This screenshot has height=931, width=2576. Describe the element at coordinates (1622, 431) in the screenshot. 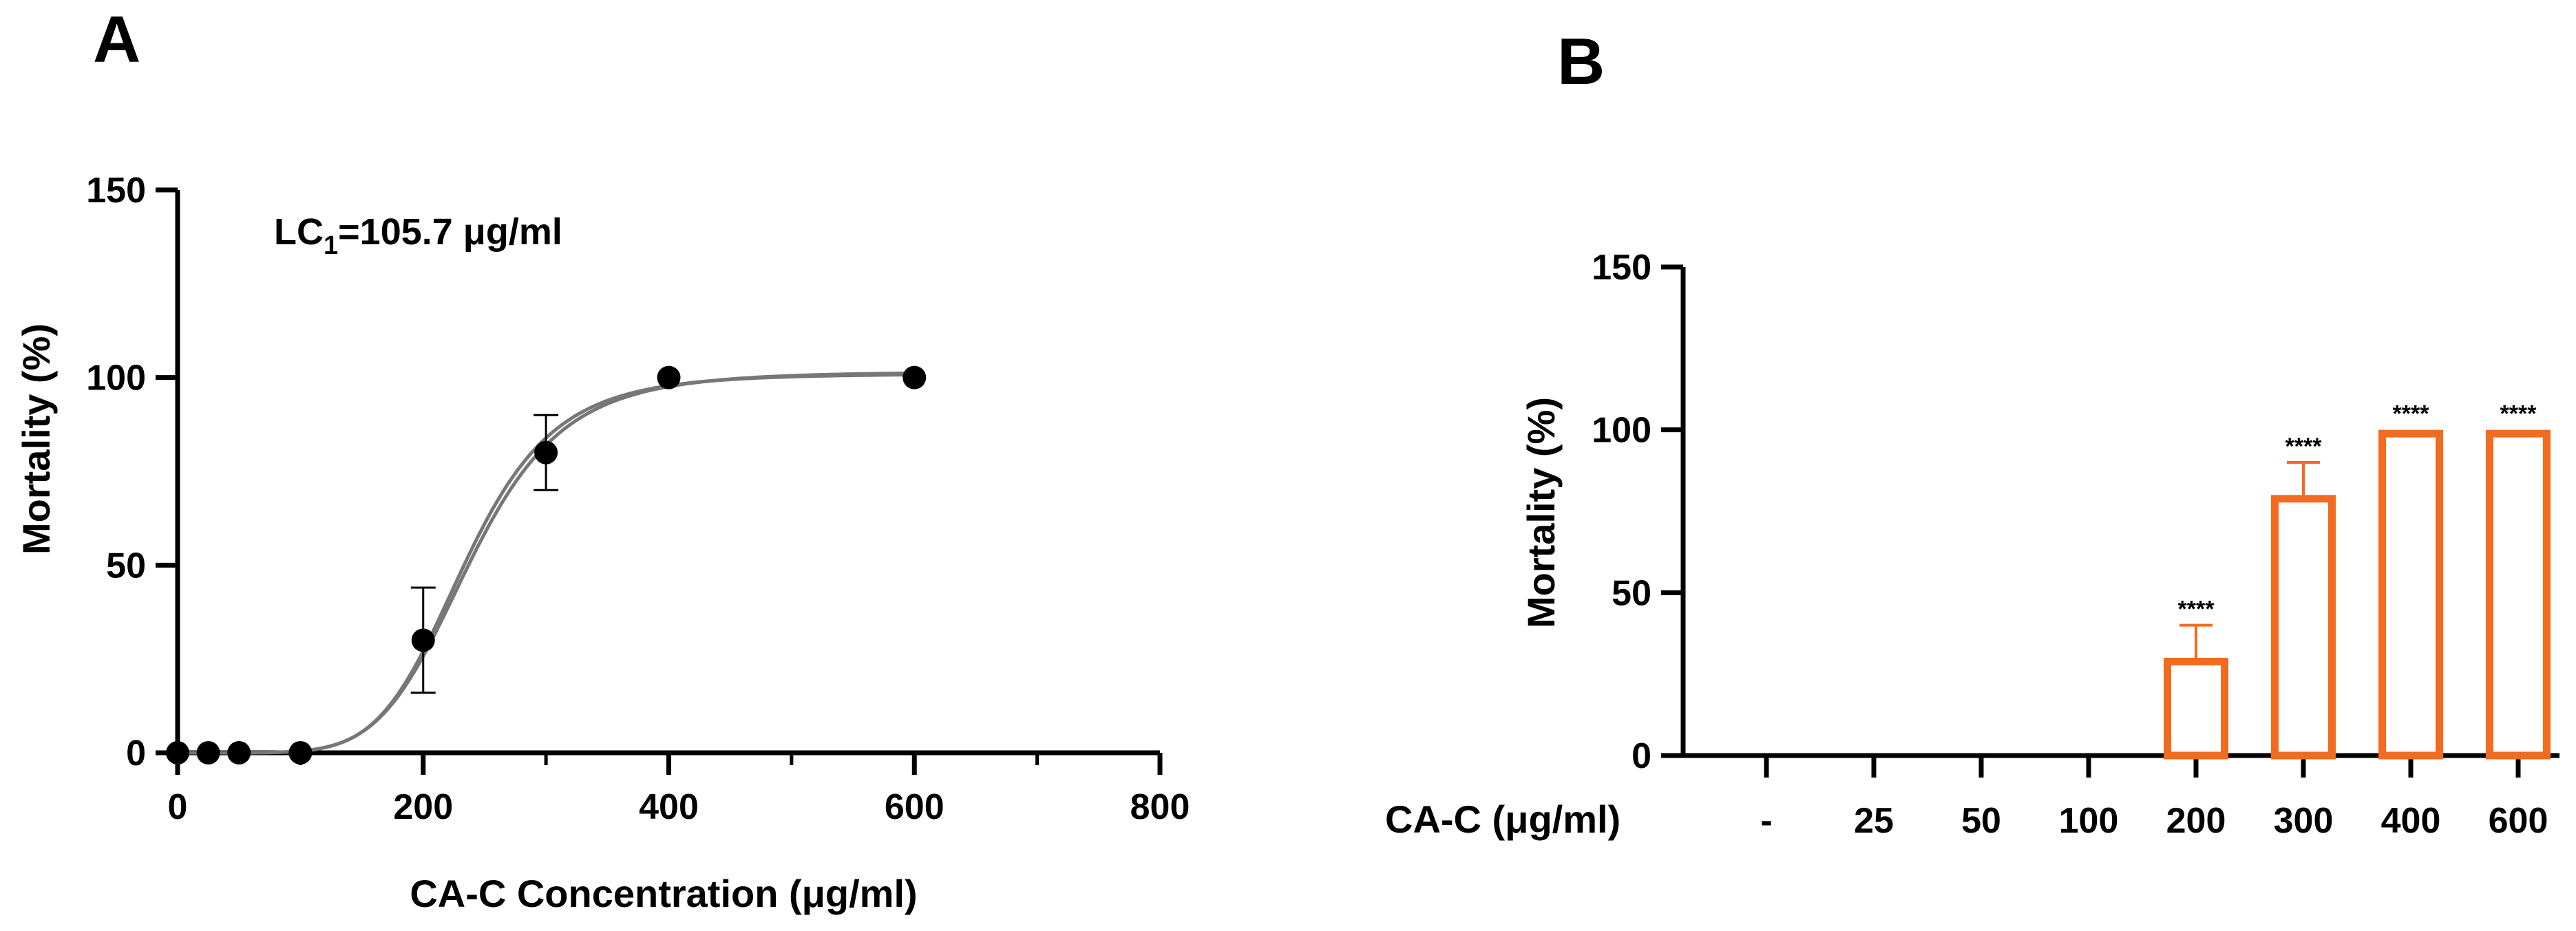

I see `panel-b-y-tick-label: 100` at that location.